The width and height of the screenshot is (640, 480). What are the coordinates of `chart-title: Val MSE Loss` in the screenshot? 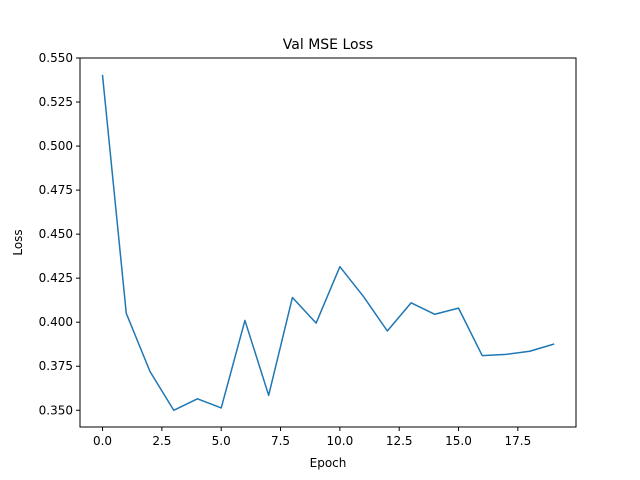 It's located at (328, 45).